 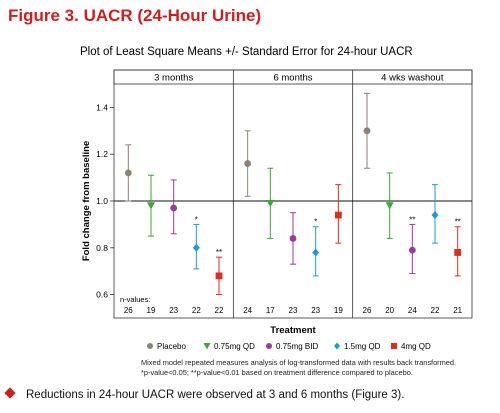 I want to click on n-value-label: 17, so click(x=270, y=310).